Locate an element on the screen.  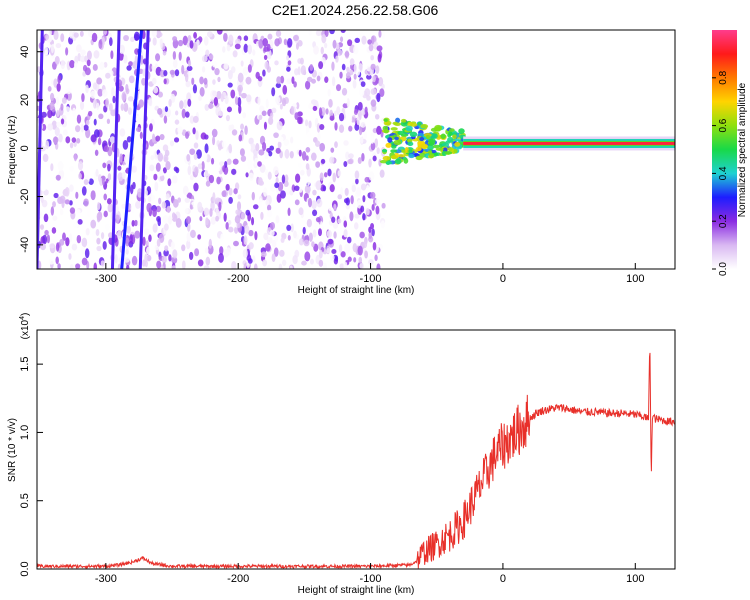
colorbar-tick-label: 0.6 is located at coordinates (723, 125).